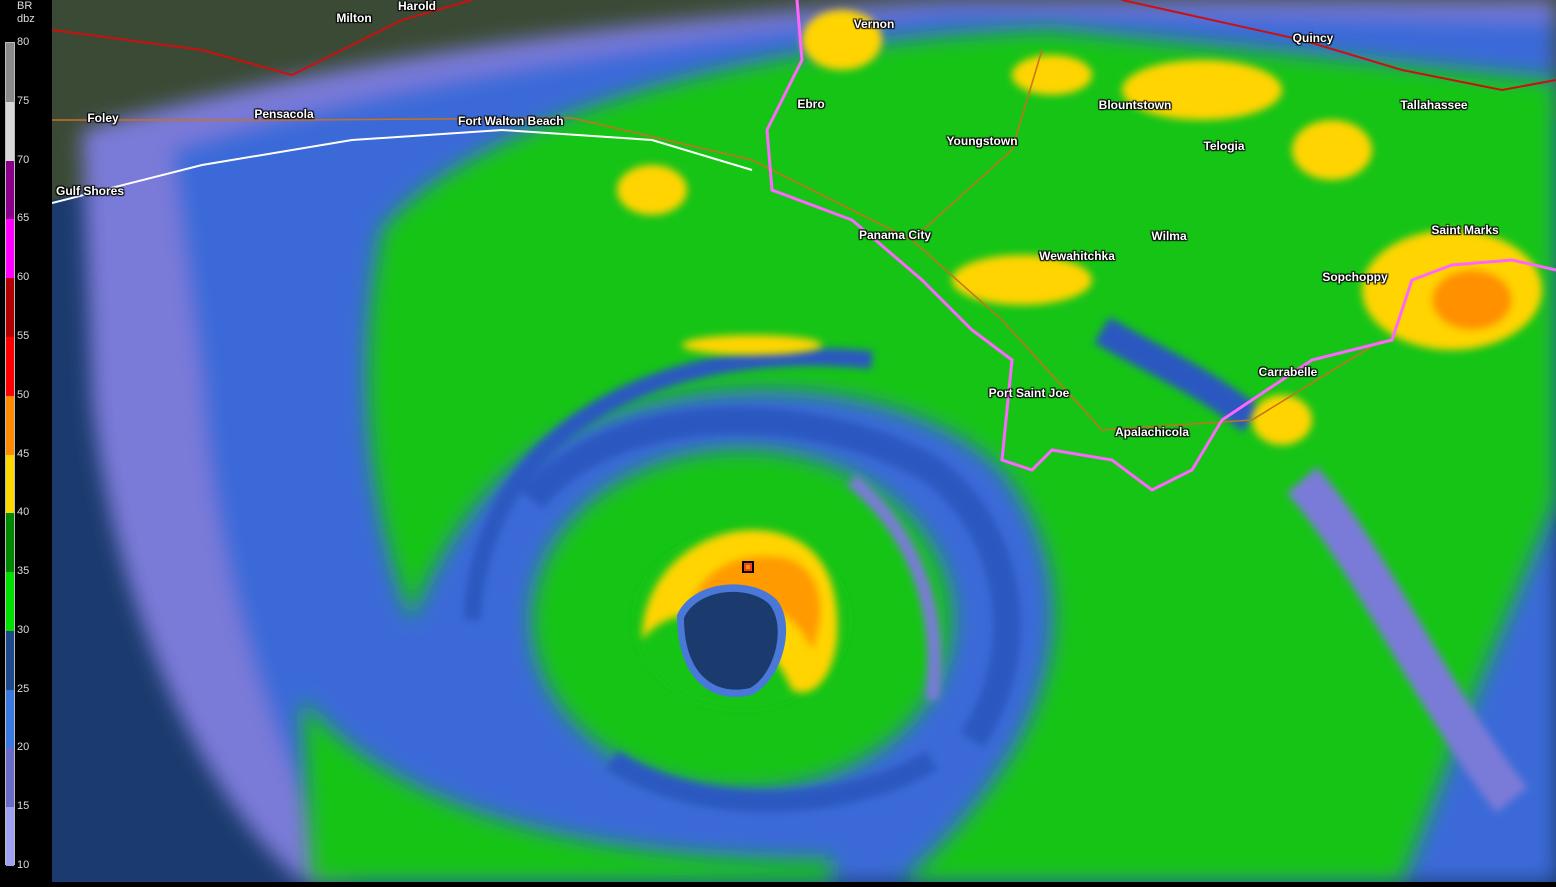 The image size is (1556, 887). What do you see at coordinates (982, 141) in the screenshot?
I see `city-label: Youngstown` at bounding box center [982, 141].